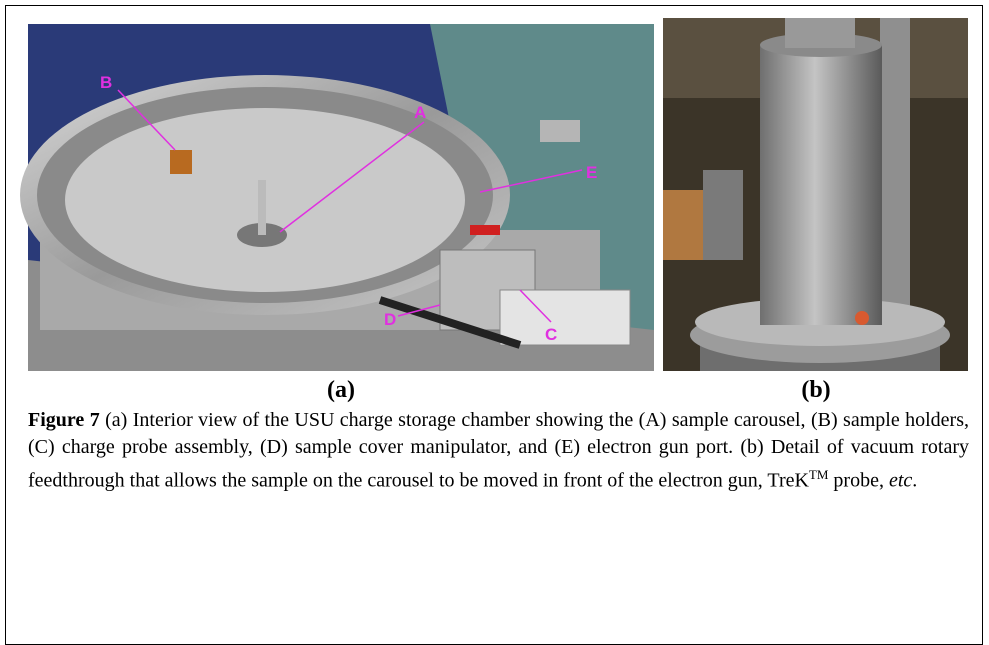  I want to click on caption-text: probe,, so click(858, 480).